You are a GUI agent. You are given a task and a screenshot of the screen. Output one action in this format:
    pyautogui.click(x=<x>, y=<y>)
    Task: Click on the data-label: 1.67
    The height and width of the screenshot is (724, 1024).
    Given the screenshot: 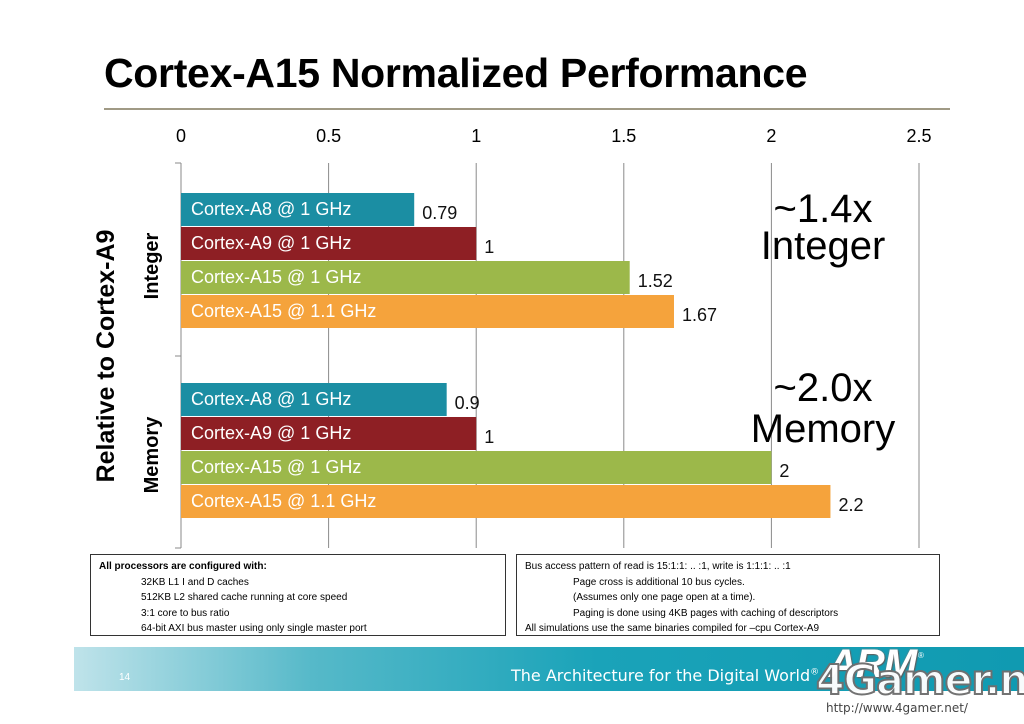 What is the action you would take?
    pyautogui.click(x=699, y=315)
    